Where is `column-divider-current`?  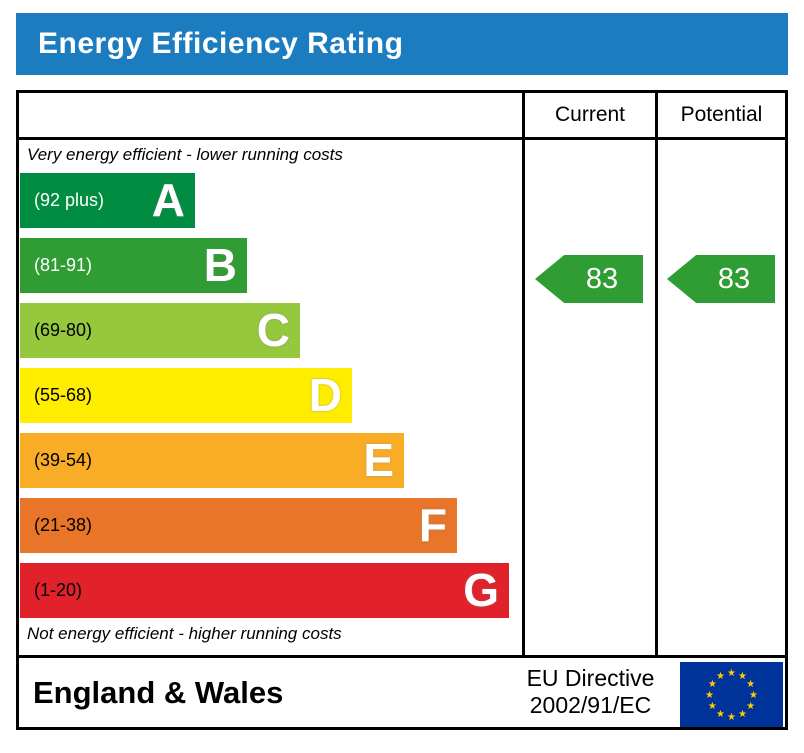 column-divider-current is located at coordinates (523, 375).